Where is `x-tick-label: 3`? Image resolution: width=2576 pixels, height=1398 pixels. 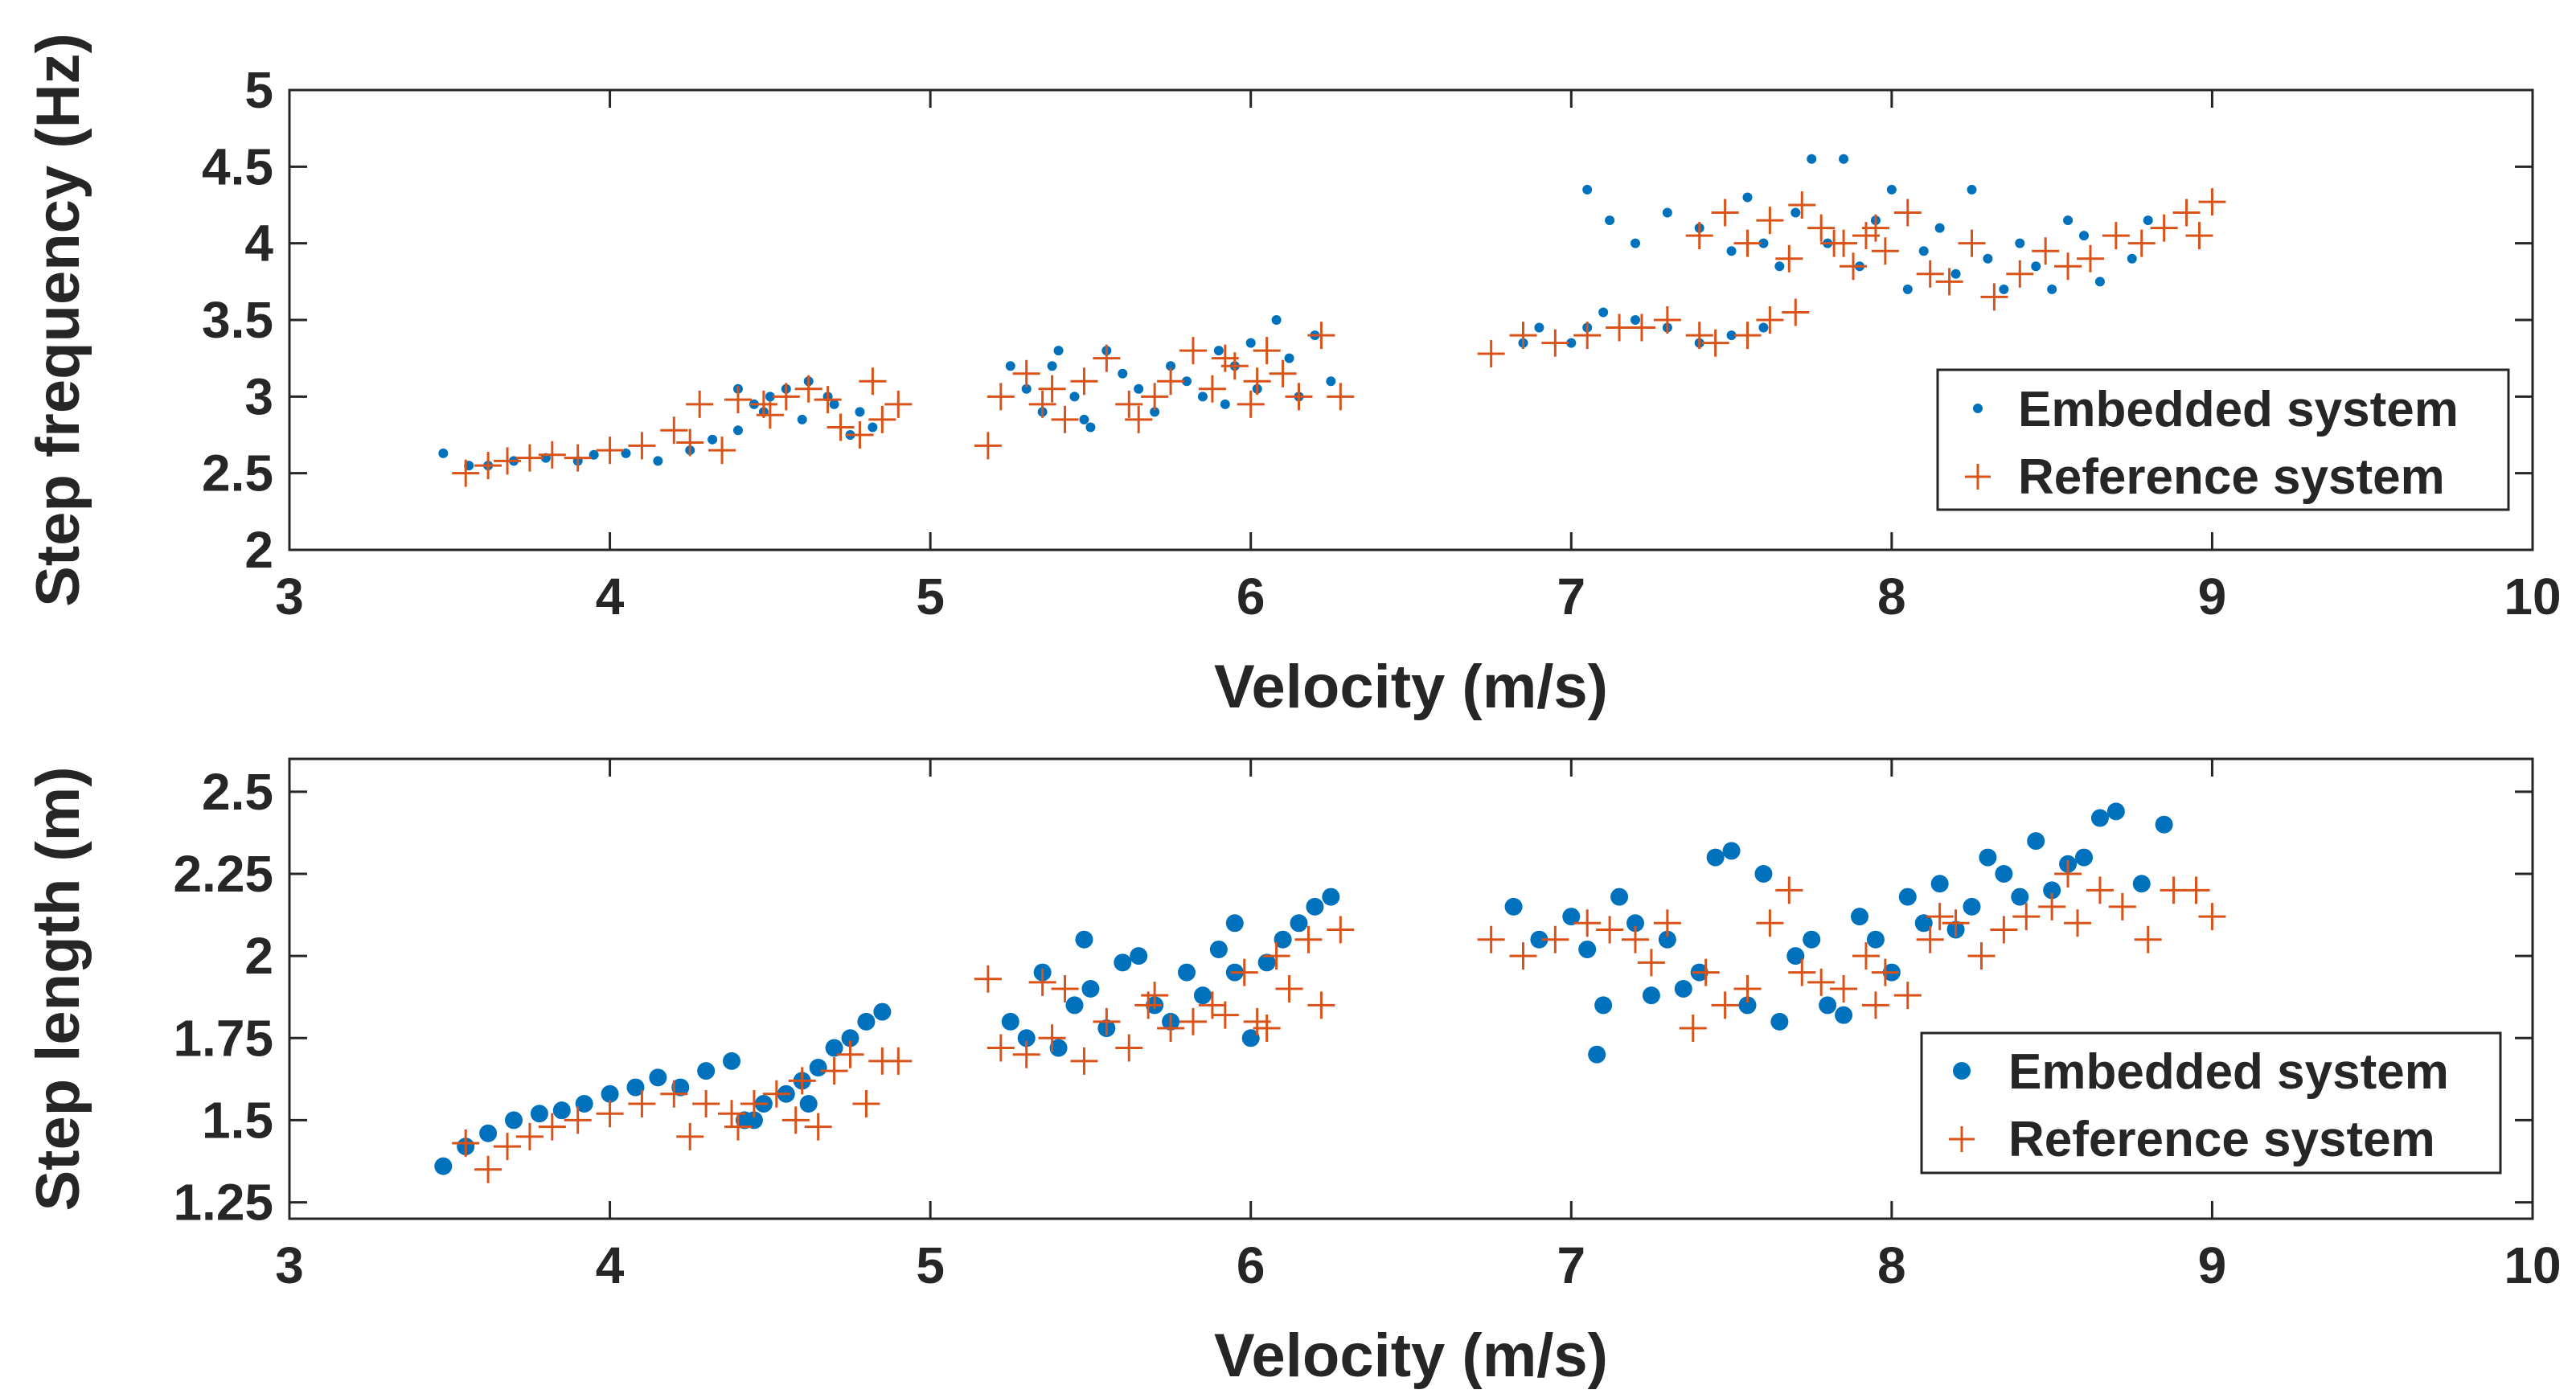 x-tick-label: 3 is located at coordinates (289, 596).